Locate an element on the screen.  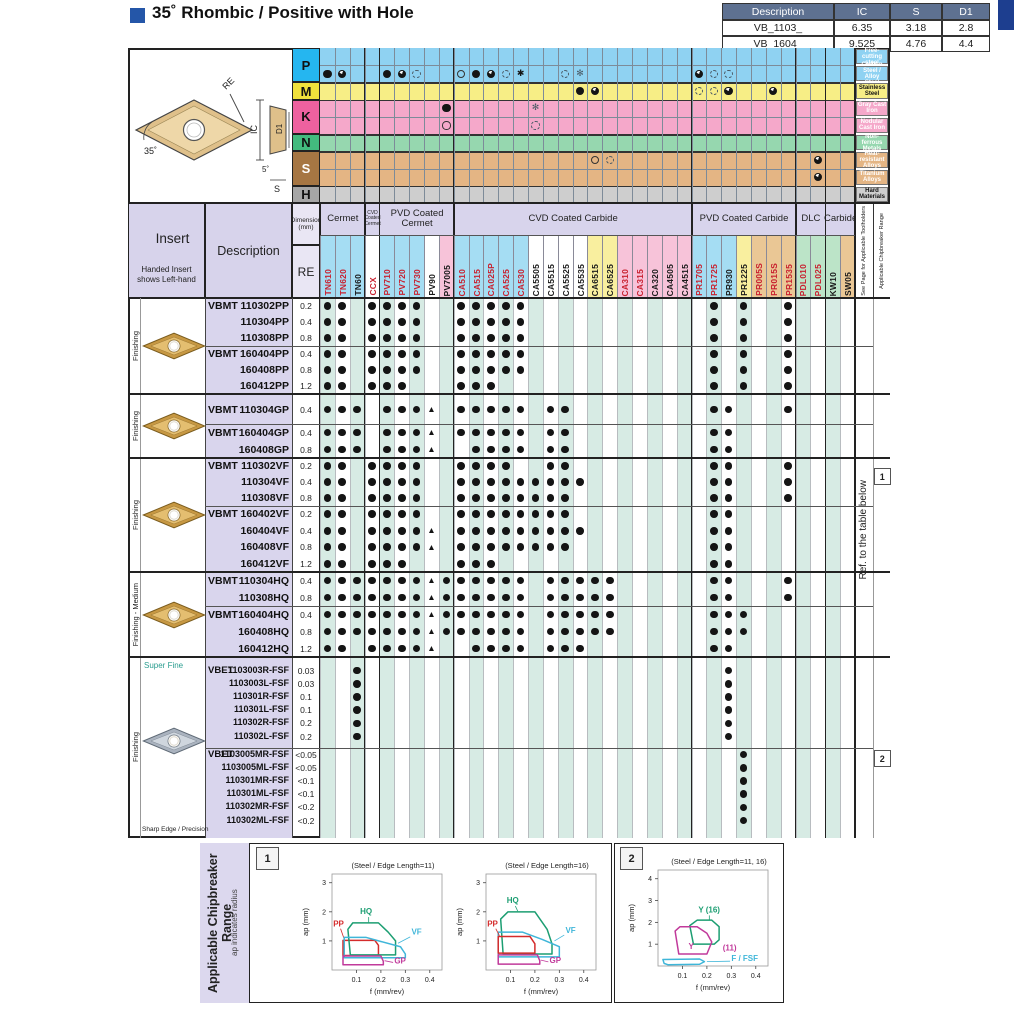
grade-name: CA4515 is located at coordinates (684, 279).